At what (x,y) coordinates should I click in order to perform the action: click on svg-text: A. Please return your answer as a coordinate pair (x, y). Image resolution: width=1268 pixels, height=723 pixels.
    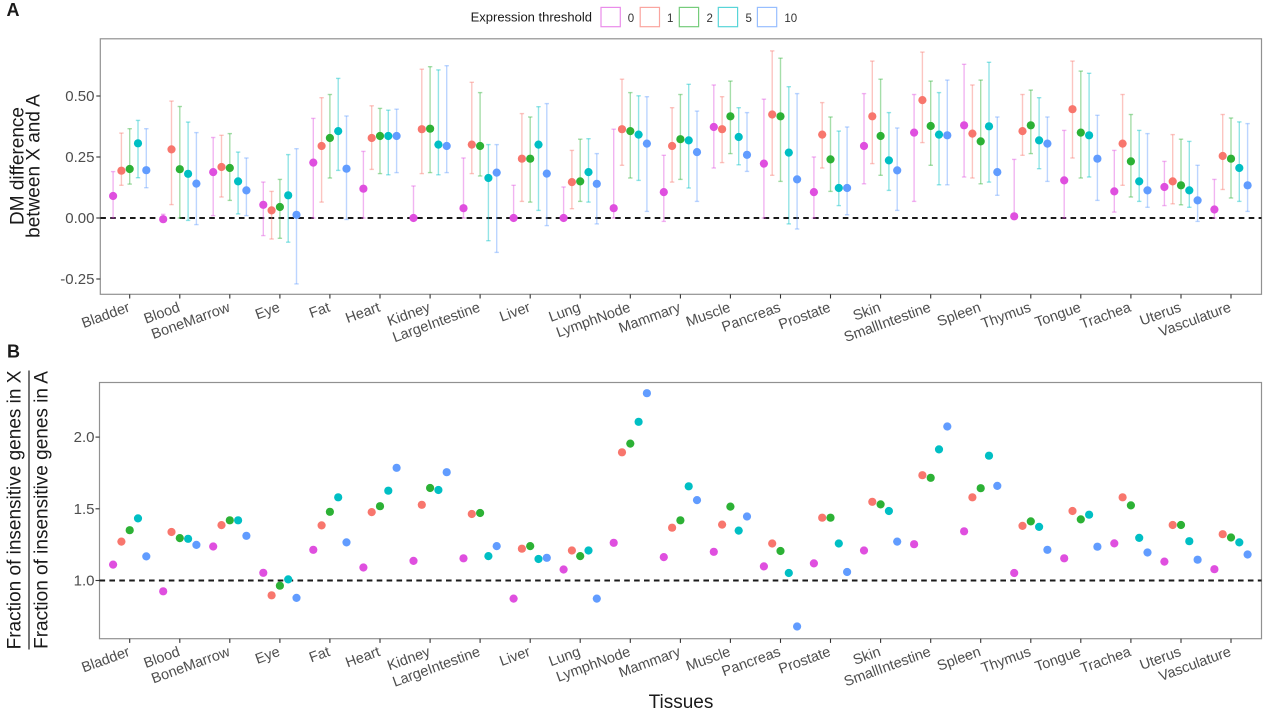
    Looking at the image, I should click on (13, 10).